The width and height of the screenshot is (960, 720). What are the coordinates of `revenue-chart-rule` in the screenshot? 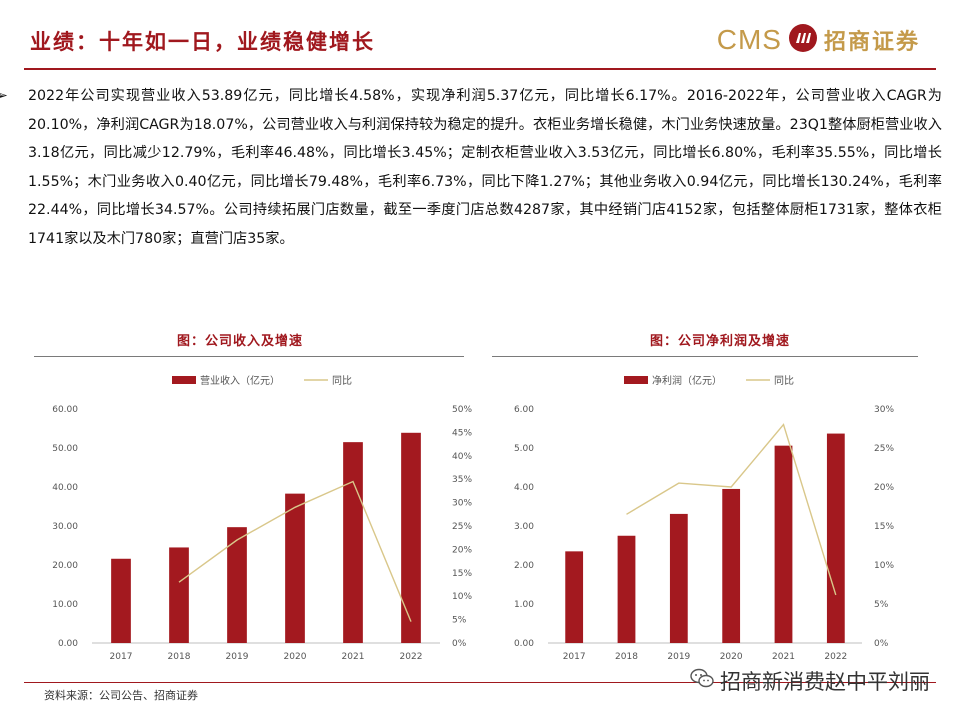 It's located at (249, 356).